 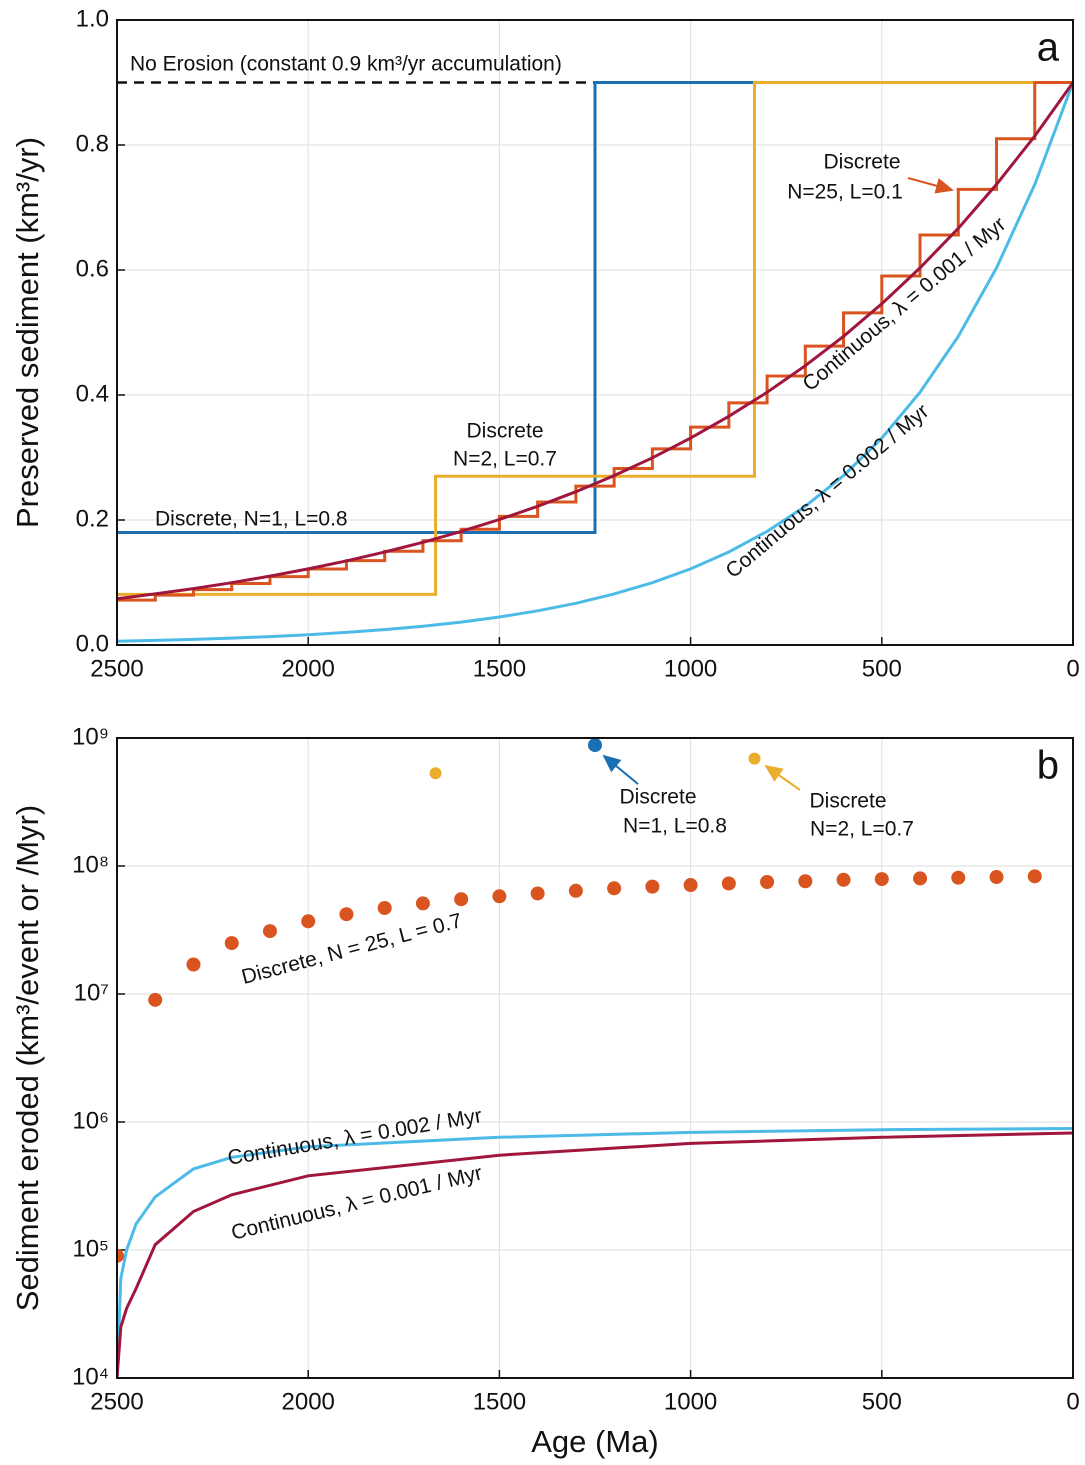 I want to click on y-tick-label: 0.4, so click(x=92, y=393).